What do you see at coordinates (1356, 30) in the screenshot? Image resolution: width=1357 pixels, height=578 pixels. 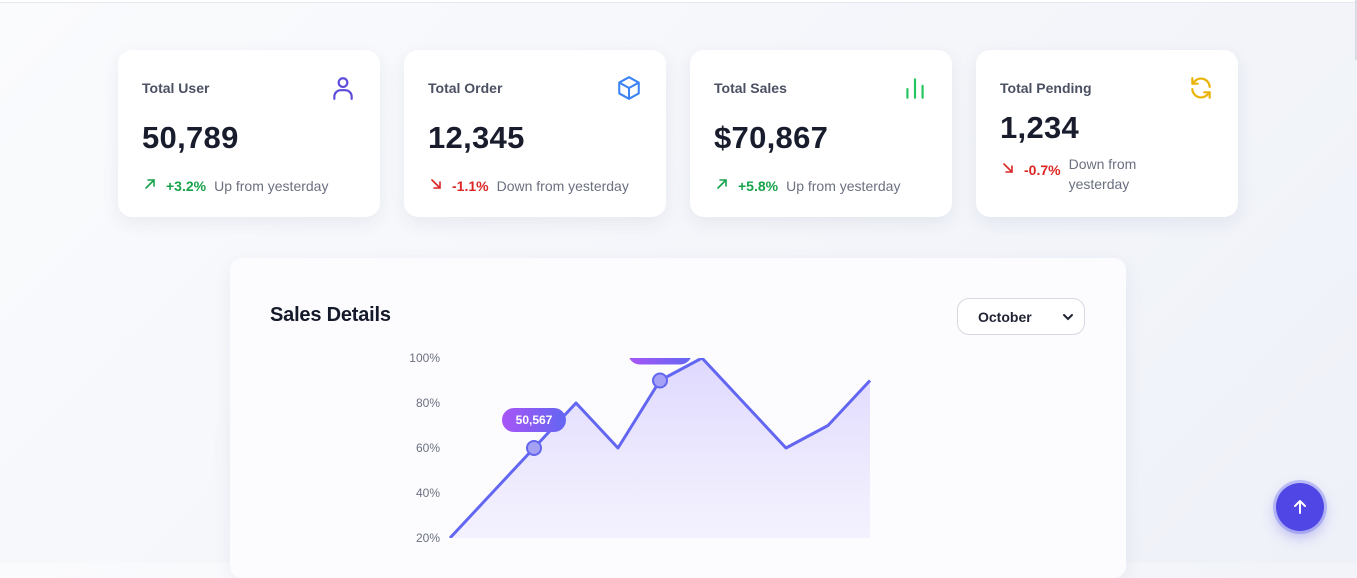 I see `scrollbar-edge` at bounding box center [1356, 30].